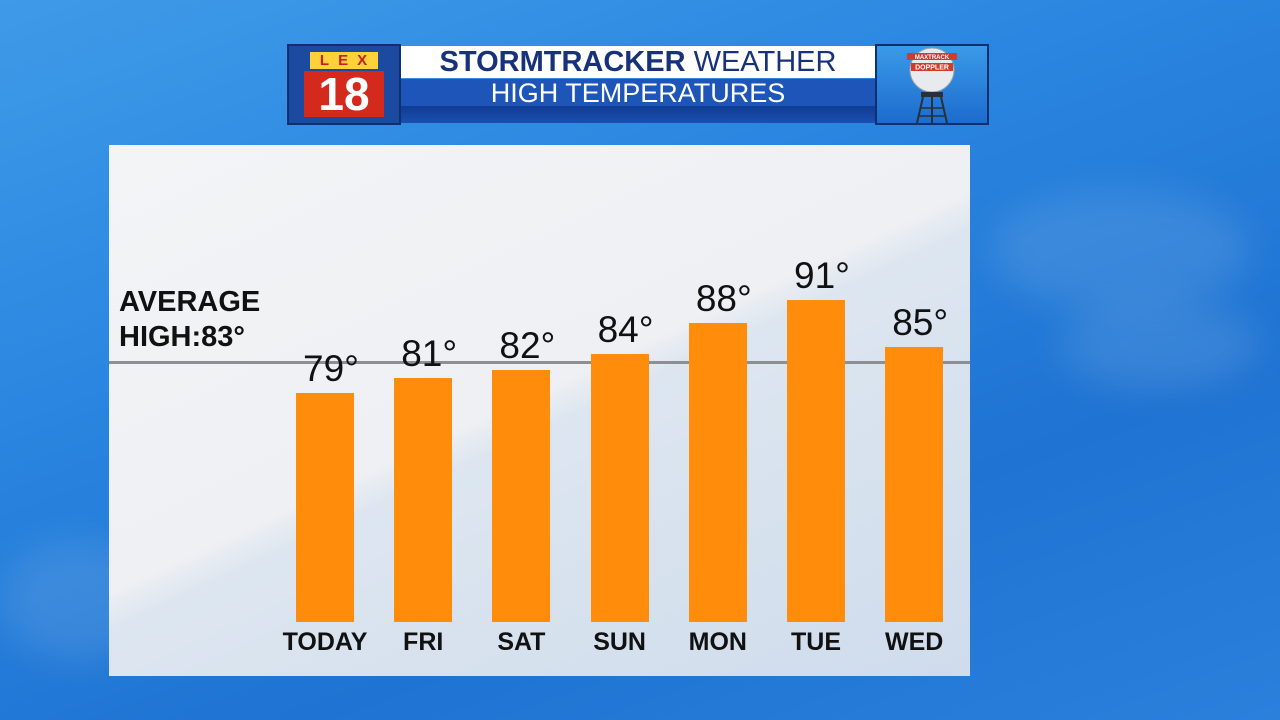 Image resolution: width=1280 pixels, height=720 pixels. Describe the element at coordinates (638, 93) in the screenshot. I see `page-subtitle: HIGH TEMPERATURES` at that location.